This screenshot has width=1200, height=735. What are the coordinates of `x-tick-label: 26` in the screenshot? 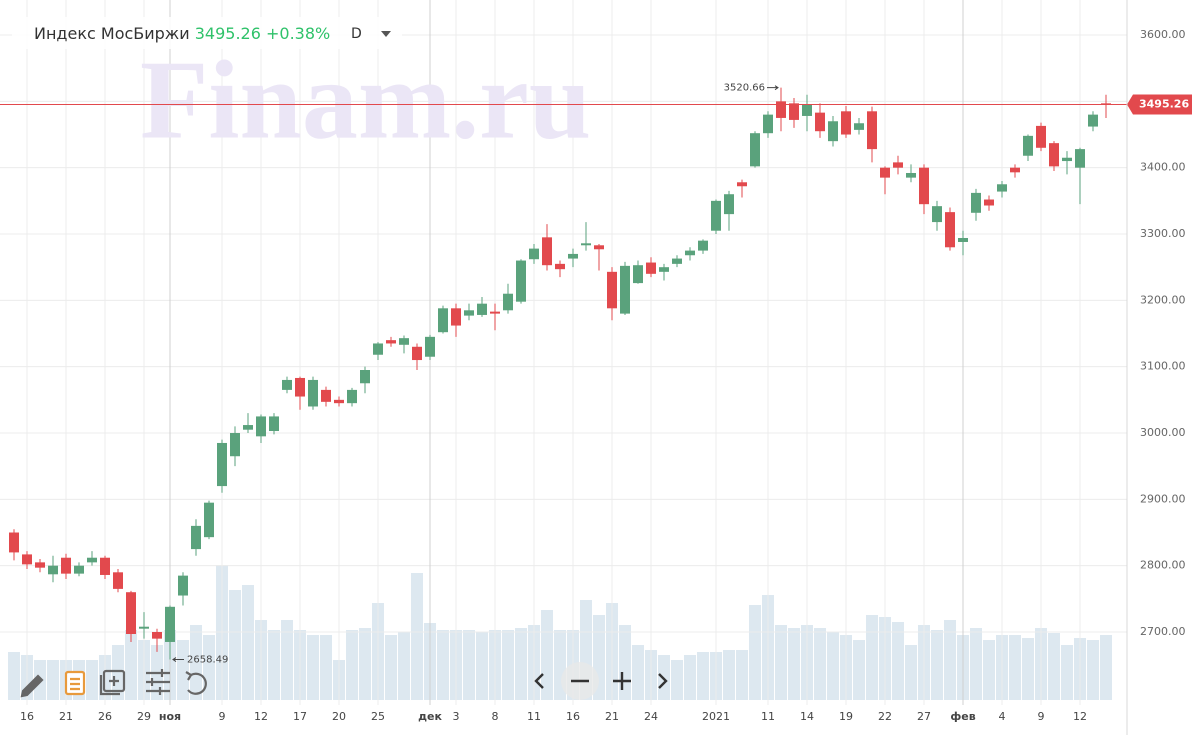 It's located at (105, 716).